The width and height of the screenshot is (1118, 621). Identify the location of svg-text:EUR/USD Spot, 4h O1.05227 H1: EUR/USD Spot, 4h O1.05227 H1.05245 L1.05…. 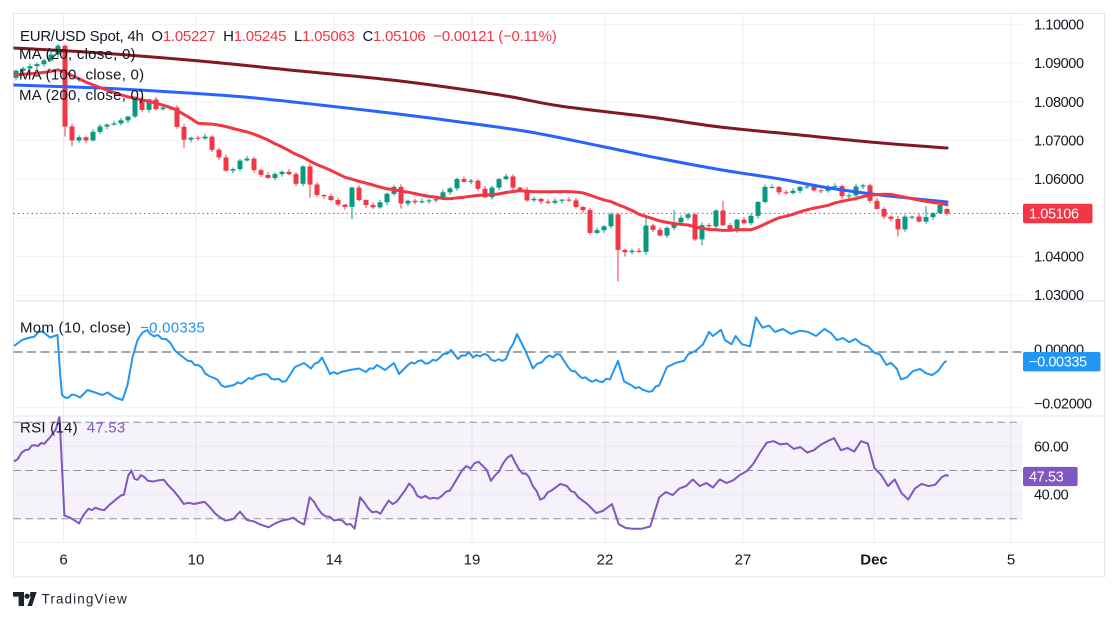
(288, 36).